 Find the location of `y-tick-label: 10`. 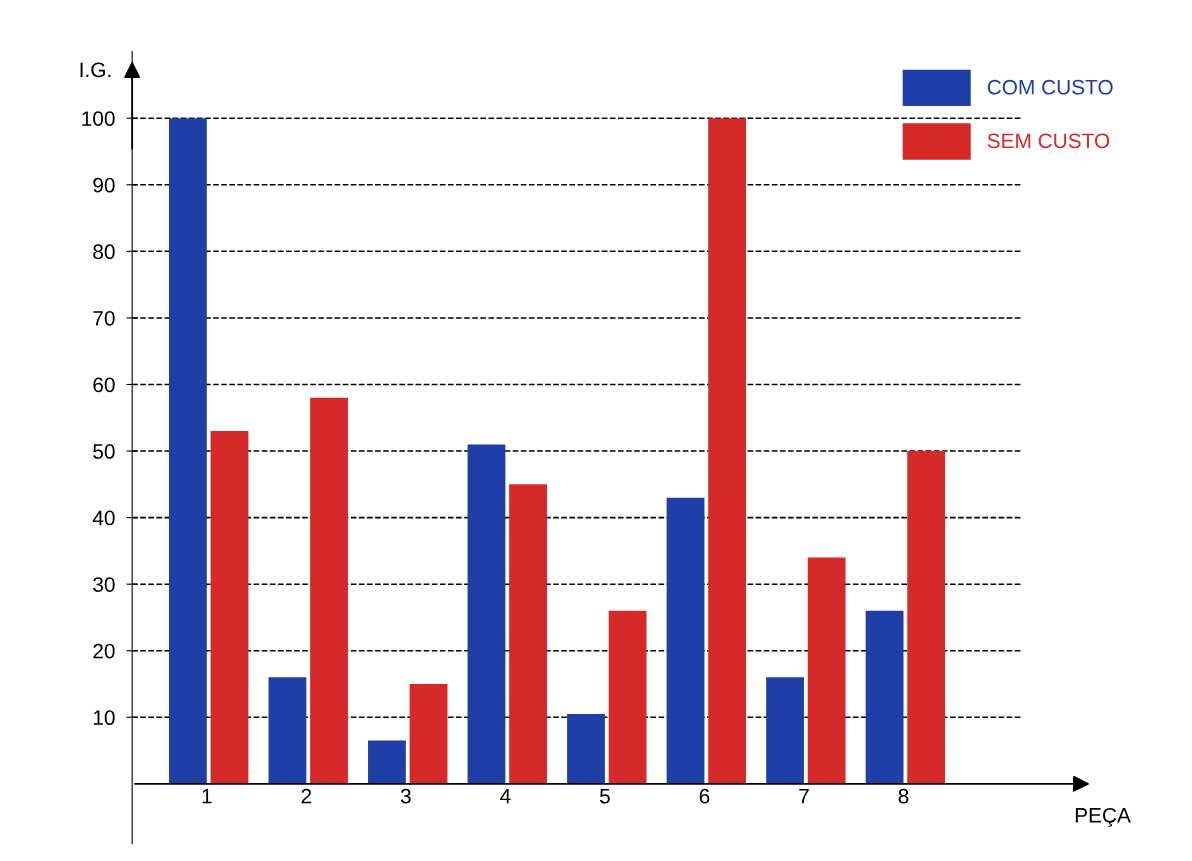

y-tick-label: 10 is located at coordinates (104, 718).